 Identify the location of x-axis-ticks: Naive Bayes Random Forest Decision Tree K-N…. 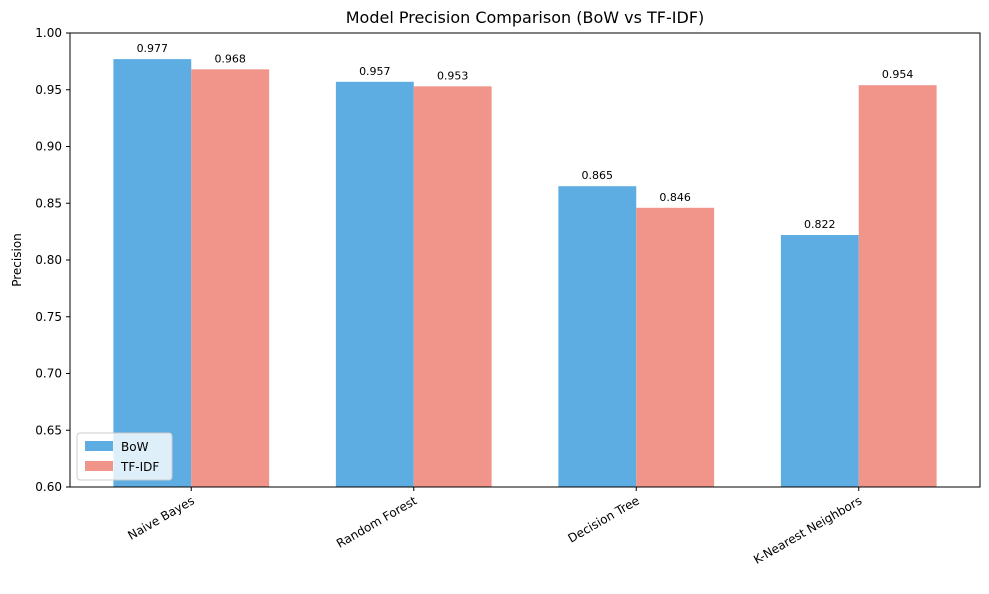
(494, 527).